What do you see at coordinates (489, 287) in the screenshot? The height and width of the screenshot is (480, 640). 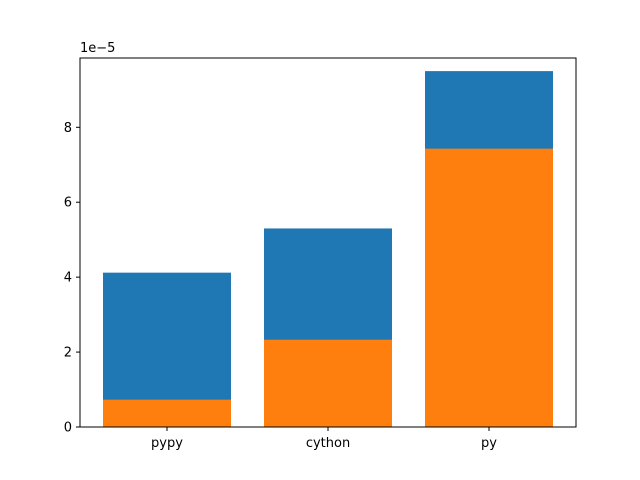 I see `bar-series2-py` at bounding box center [489, 287].